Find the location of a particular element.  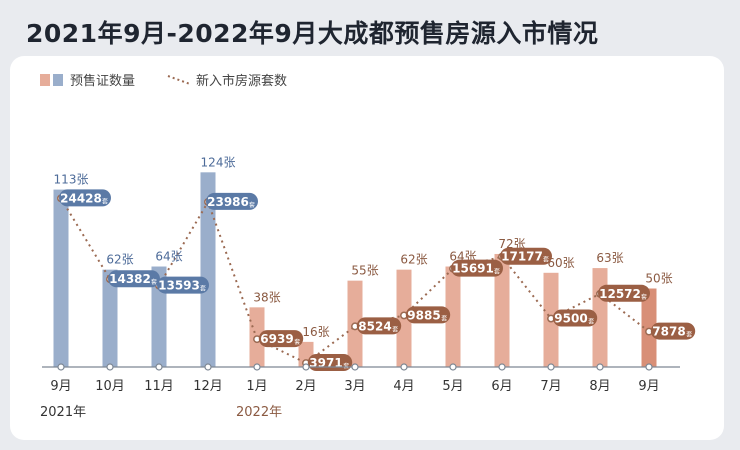

bar-value-label-9: 72张 is located at coordinates (511, 244).